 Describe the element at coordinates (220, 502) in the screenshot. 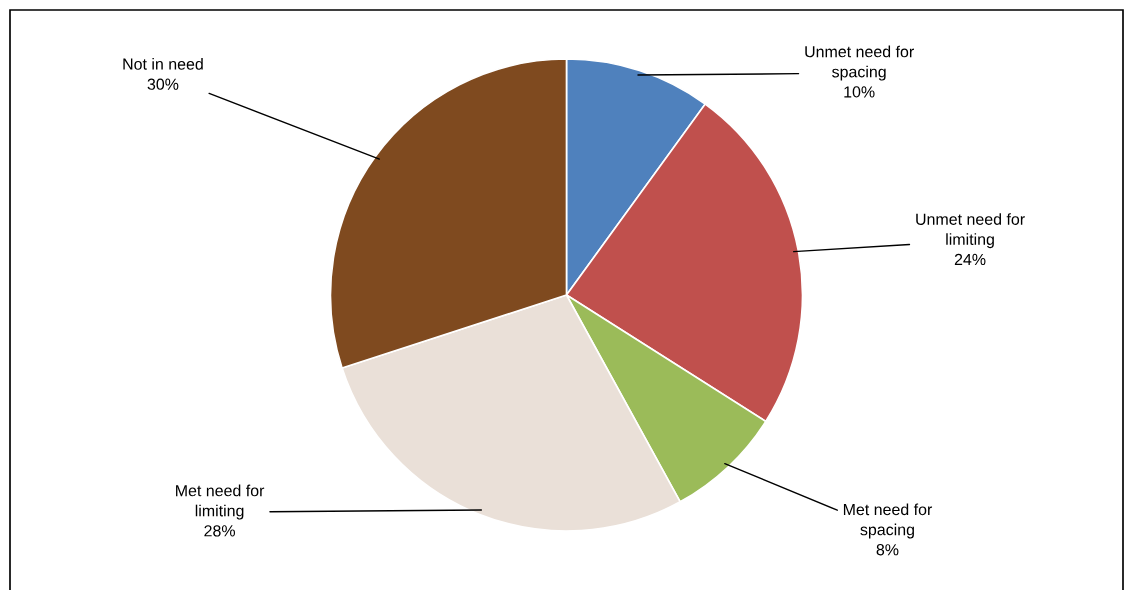

I see `slice-label: Met need for limiting` at that location.